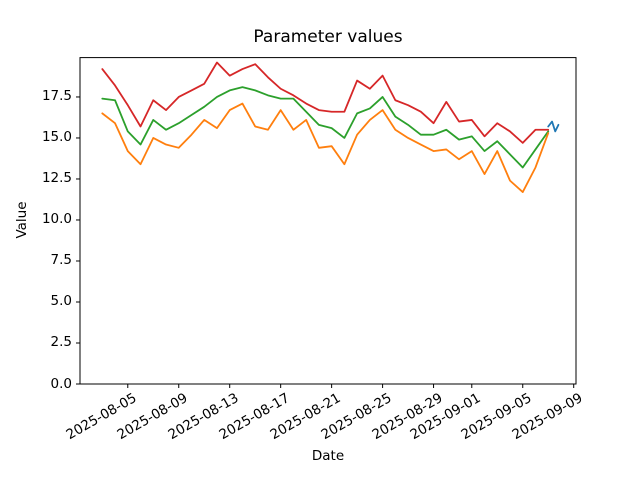  Describe the element at coordinates (61, 301) in the screenshot. I see `y-tick-label: 5.0` at that location.